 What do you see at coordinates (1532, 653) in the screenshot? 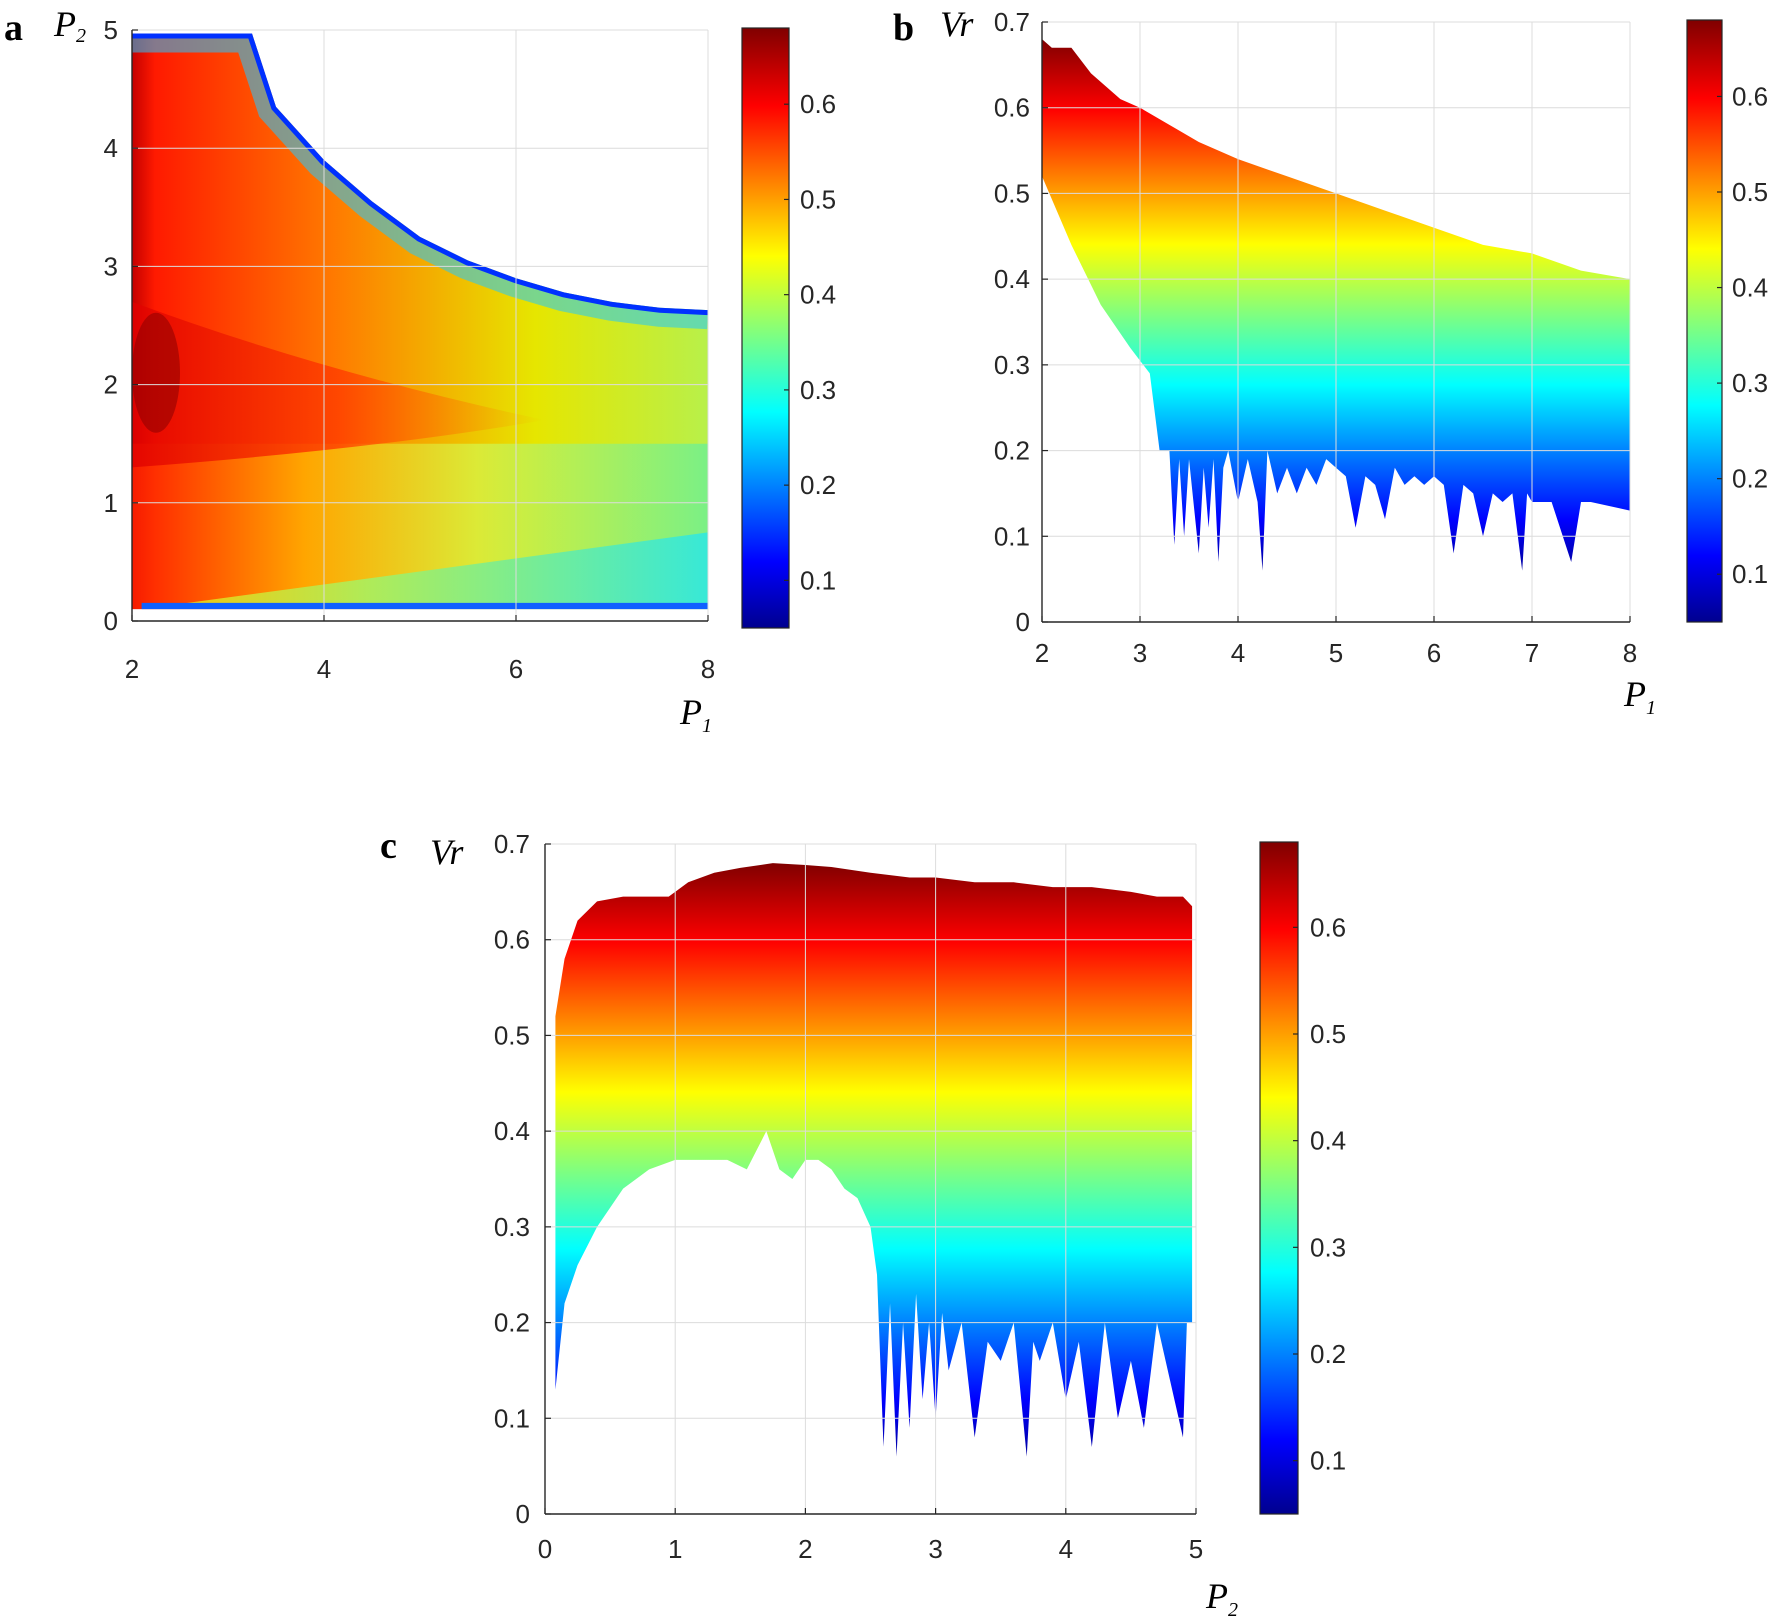
I see `panel-b-x-tick-label: 7` at bounding box center [1532, 653].